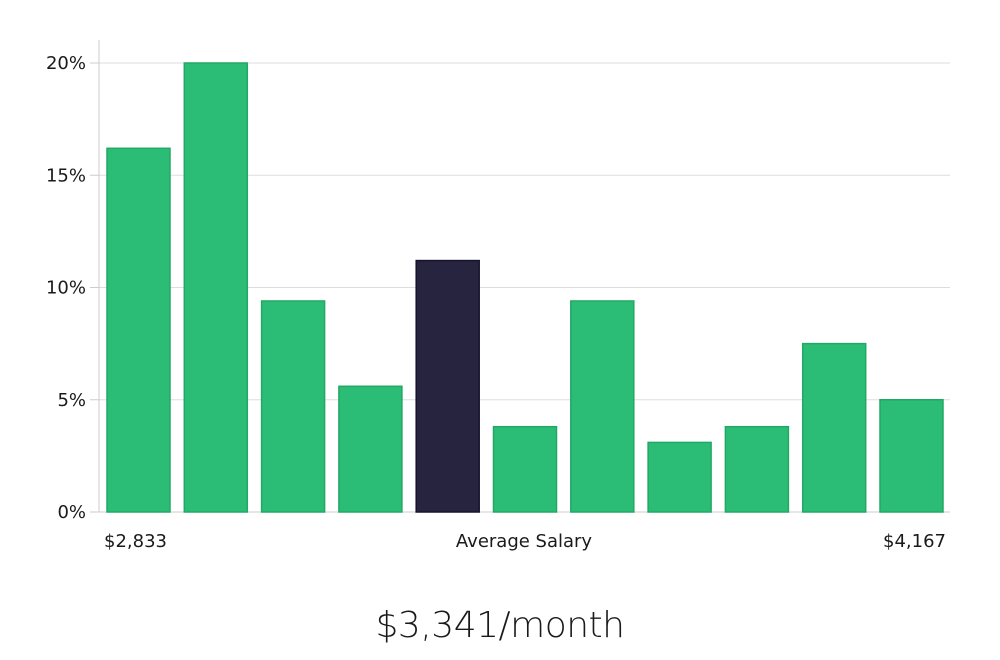  Describe the element at coordinates (66, 288) in the screenshot. I see `y-tick-label: 10%` at that location.